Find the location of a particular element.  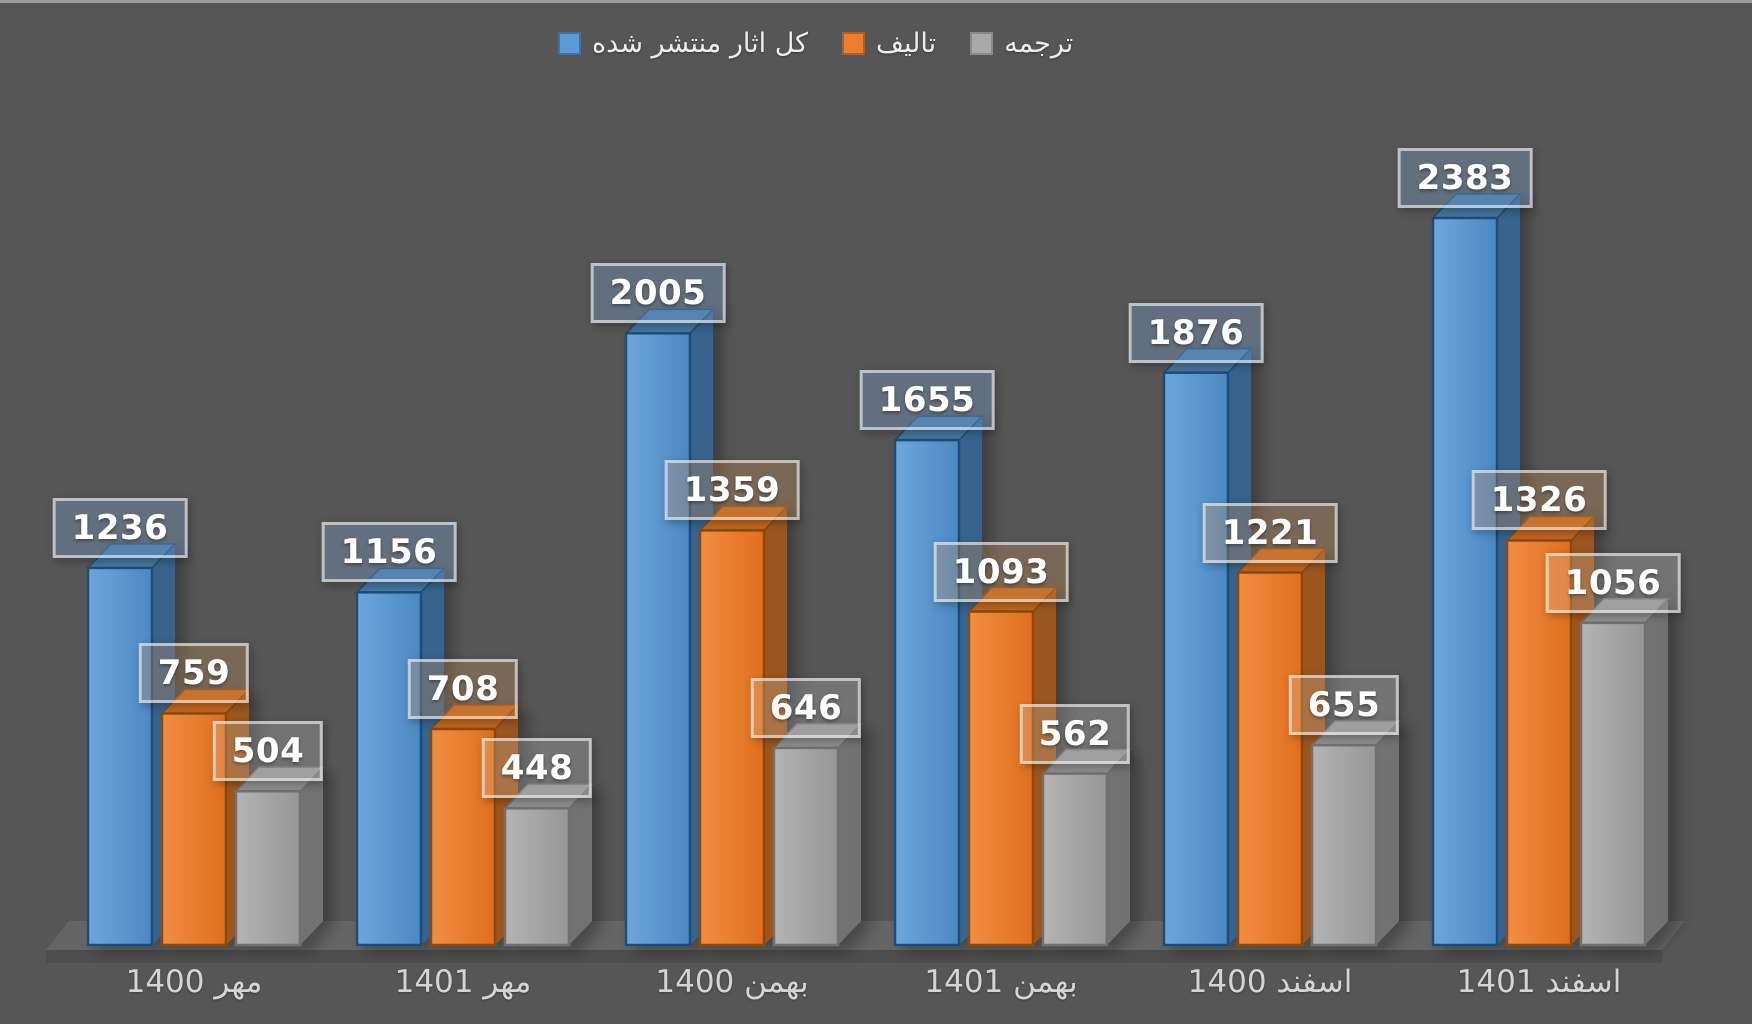

data-label: 759 is located at coordinates (194, 673).